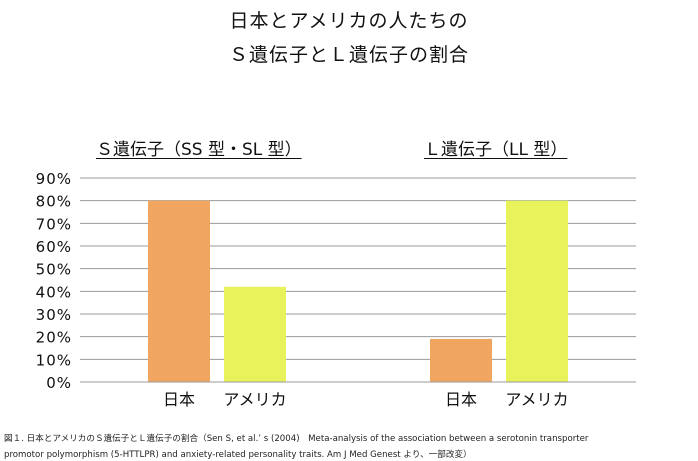  I want to click on chart-title-line1: 日本とアメリカの人たちの, so click(349, 21).